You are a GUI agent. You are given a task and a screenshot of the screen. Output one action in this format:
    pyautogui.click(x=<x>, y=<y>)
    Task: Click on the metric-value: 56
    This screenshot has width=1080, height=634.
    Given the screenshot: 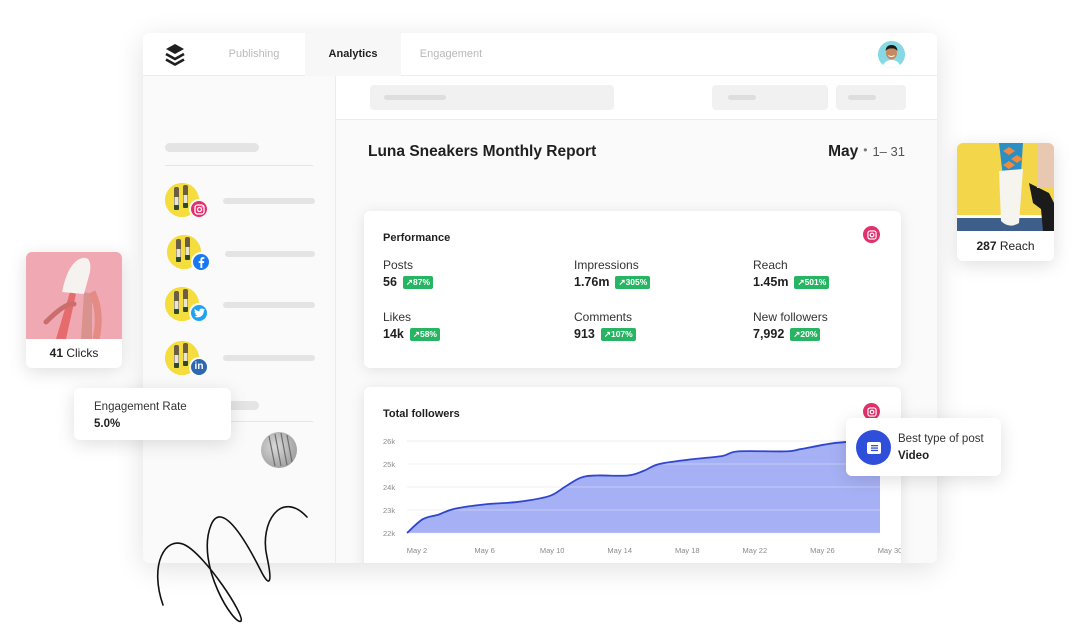 What is the action you would take?
    pyautogui.click(x=390, y=282)
    